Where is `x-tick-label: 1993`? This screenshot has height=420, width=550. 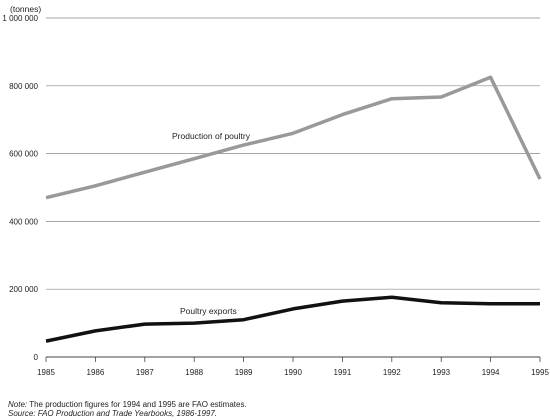
x-tick-label: 1993 is located at coordinates (441, 372).